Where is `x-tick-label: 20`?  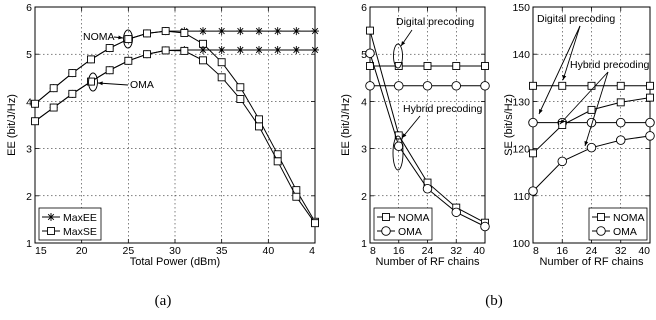 x-tick-label: 20 is located at coordinates (82, 251).